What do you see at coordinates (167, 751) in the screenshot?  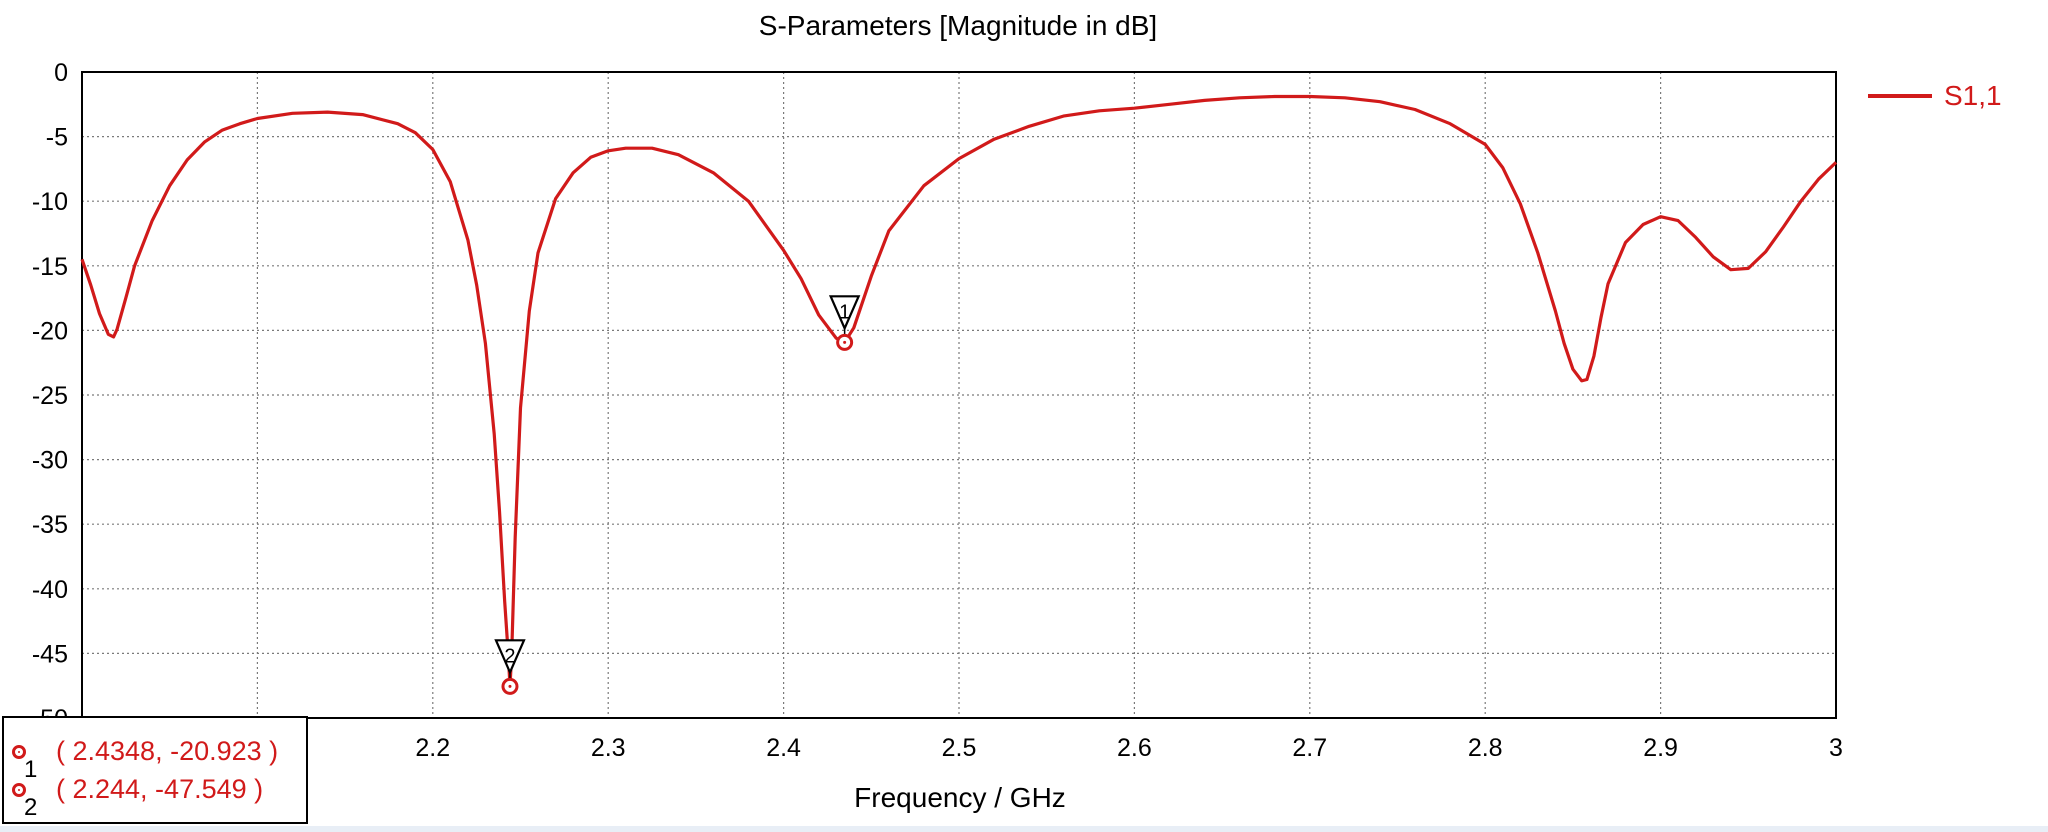 I see `marker-value: ( 2.4348, -20.923 )` at bounding box center [167, 751].